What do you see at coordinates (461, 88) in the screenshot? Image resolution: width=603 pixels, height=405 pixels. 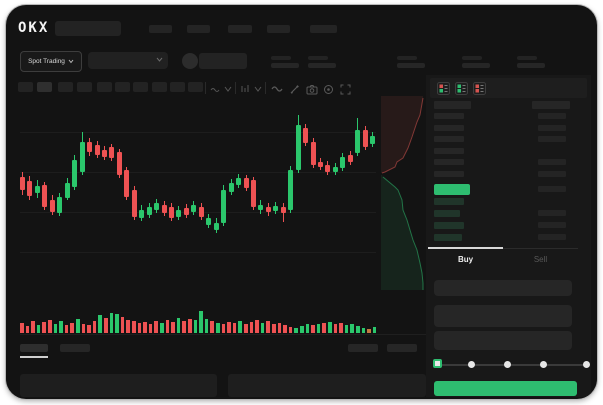 I see `book-mode-bids-icon` at bounding box center [461, 88].